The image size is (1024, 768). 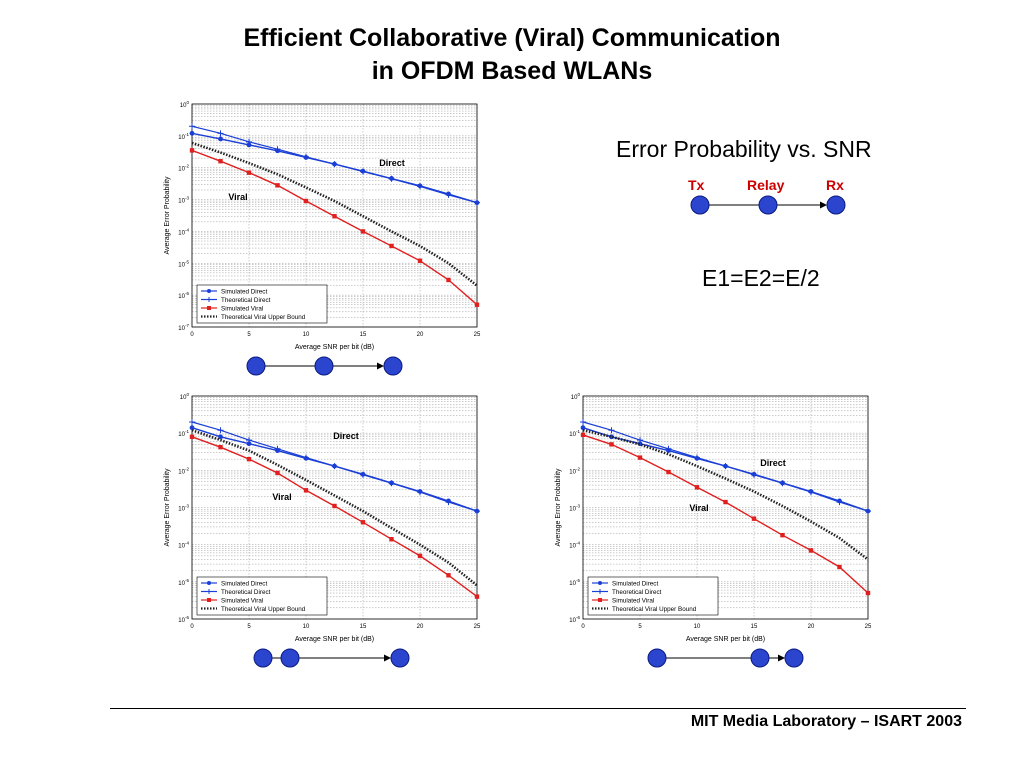 I want to click on x-tick-label: 15, so click(x=363, y=627).